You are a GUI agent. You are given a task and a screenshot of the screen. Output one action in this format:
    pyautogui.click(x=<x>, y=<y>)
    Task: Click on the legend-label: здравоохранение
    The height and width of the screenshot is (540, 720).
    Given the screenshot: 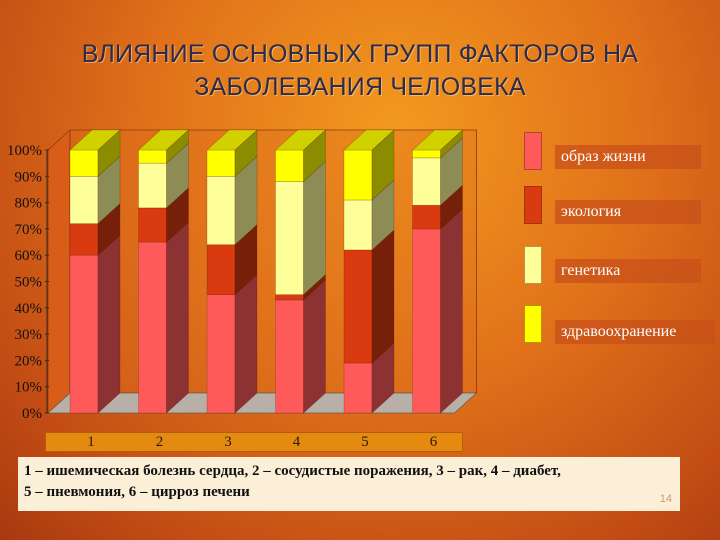 What is the action you would take?
    pyautogui.click(x=635, y=332)
    